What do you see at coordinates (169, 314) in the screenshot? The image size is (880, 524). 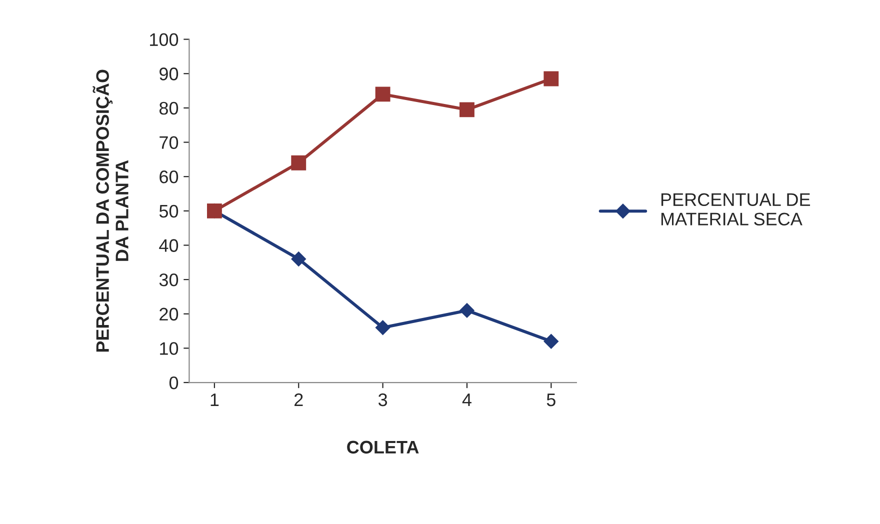 I see `y-tick-label: 20` at bounding box center [169, 314].